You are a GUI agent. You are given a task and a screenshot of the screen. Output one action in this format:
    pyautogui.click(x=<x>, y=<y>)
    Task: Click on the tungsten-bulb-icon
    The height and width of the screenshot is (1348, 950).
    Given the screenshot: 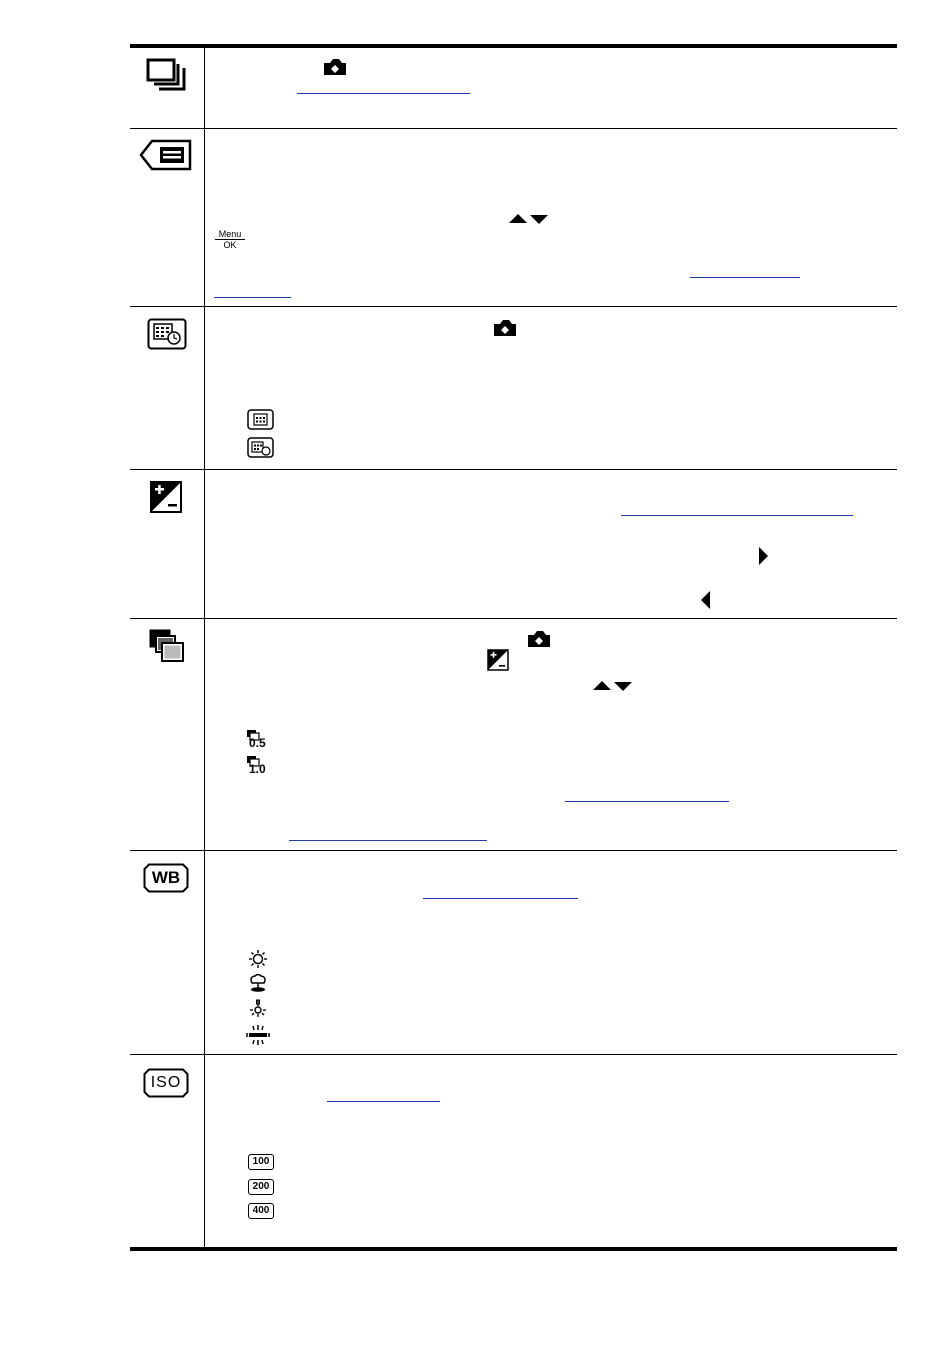 What is the action you would take?
    pyautogui.click(x=258, y=1008)
    